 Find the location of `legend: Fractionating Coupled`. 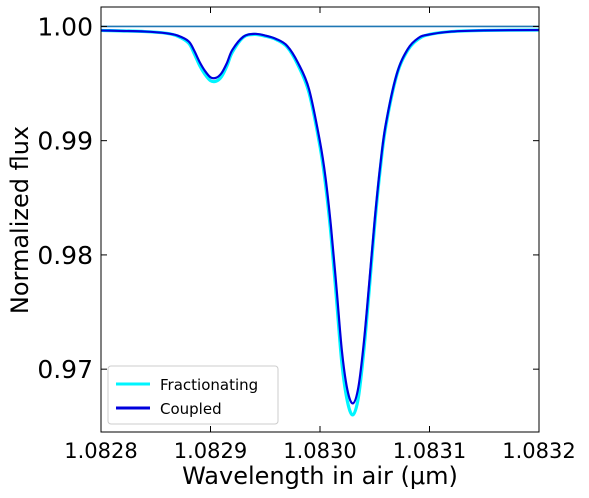

legend: Fractionating Coupled is located at coordinates (193, 395).